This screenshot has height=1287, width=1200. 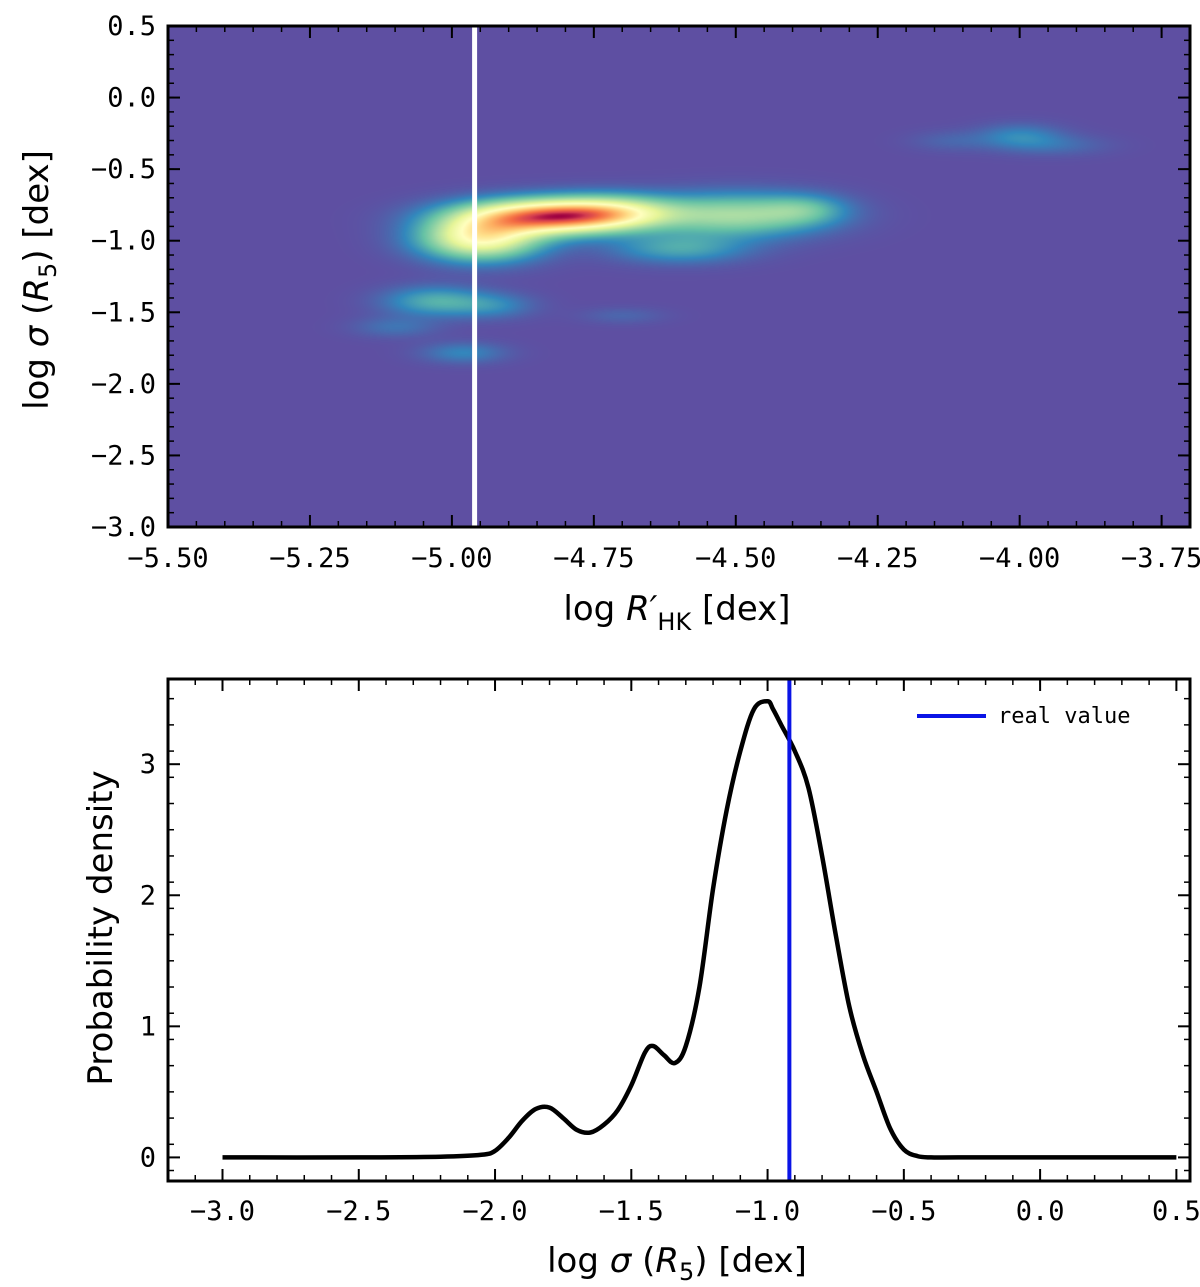 I want to click on y-tick-label: 0.0, so click(x=131, y=98).